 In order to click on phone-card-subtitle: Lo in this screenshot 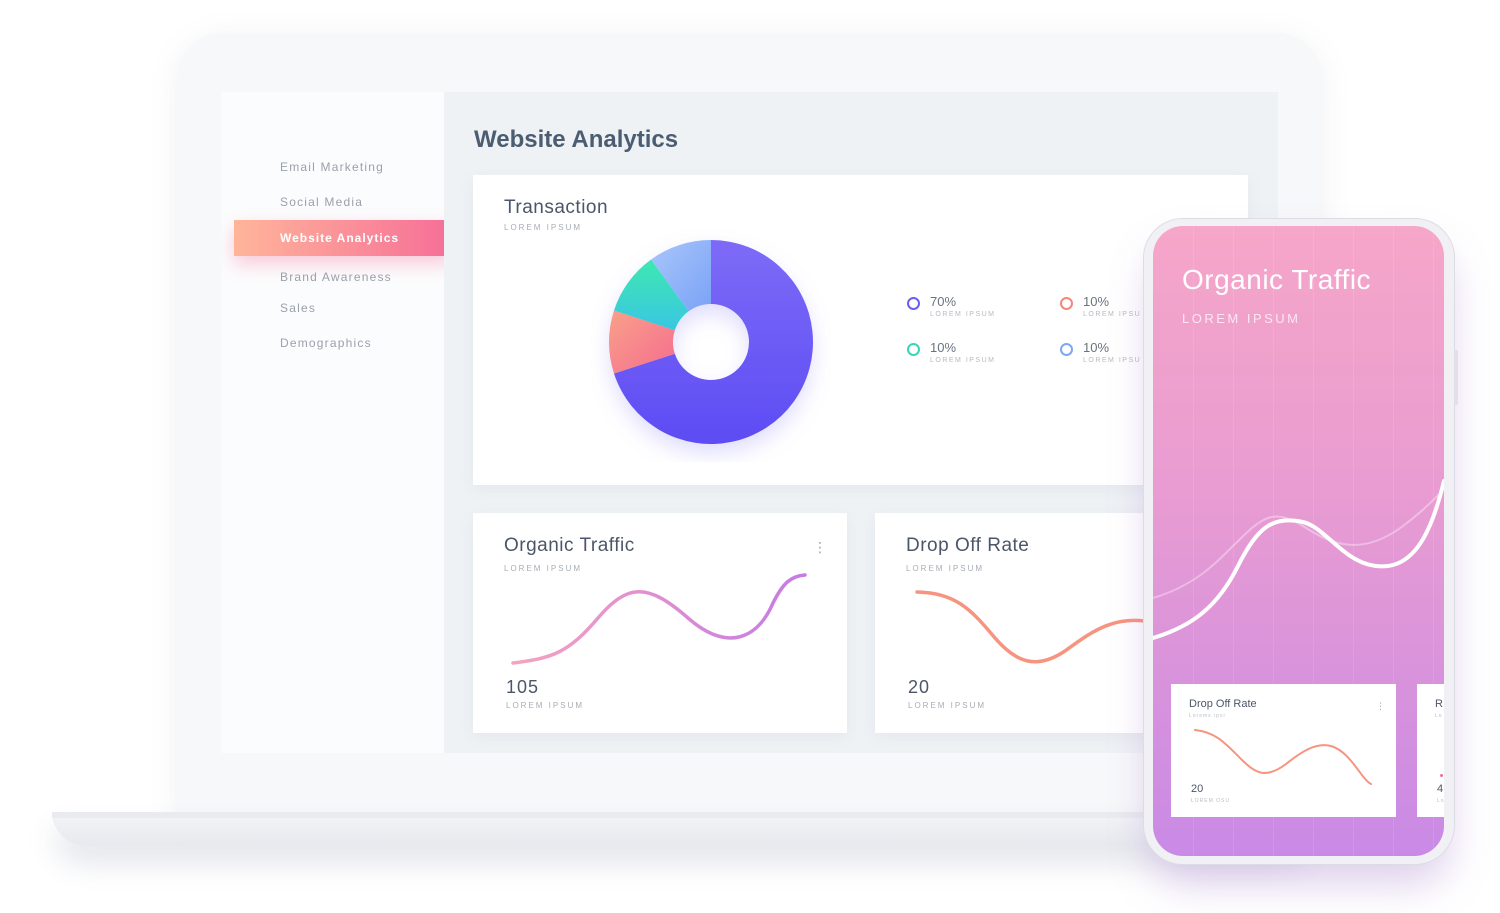, I will do `click(1439, 716)`.